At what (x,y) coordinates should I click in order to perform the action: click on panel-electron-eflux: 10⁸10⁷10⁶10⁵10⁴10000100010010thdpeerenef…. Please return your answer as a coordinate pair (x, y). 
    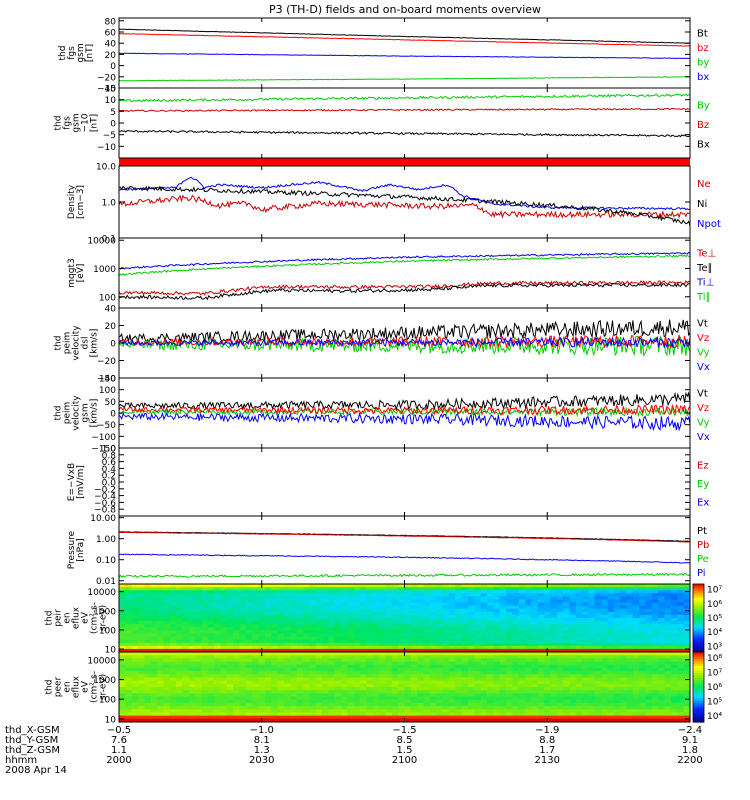
    Looking at the image, I should click on (383, 688).